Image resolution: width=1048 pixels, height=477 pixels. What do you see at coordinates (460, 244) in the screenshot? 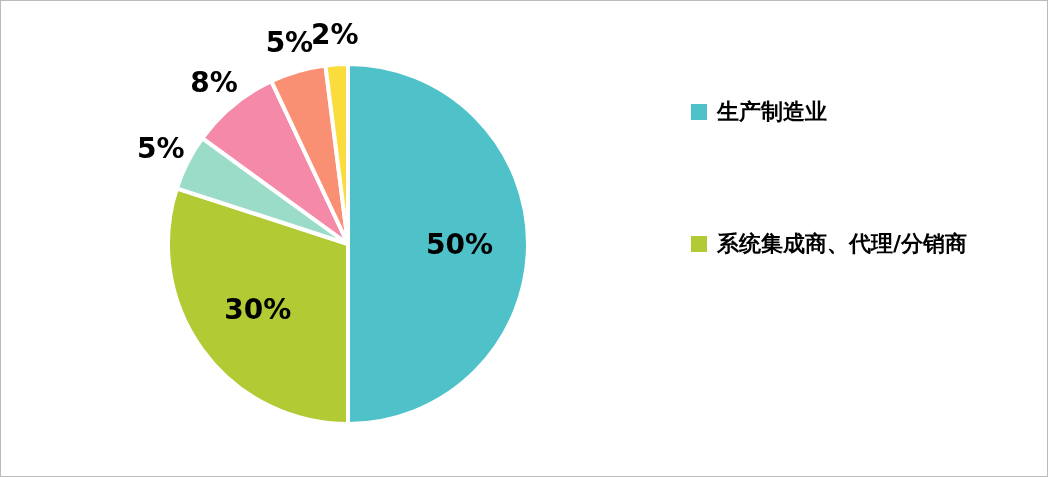
I see `data-label: 50%` at bounding box center [460, 244].